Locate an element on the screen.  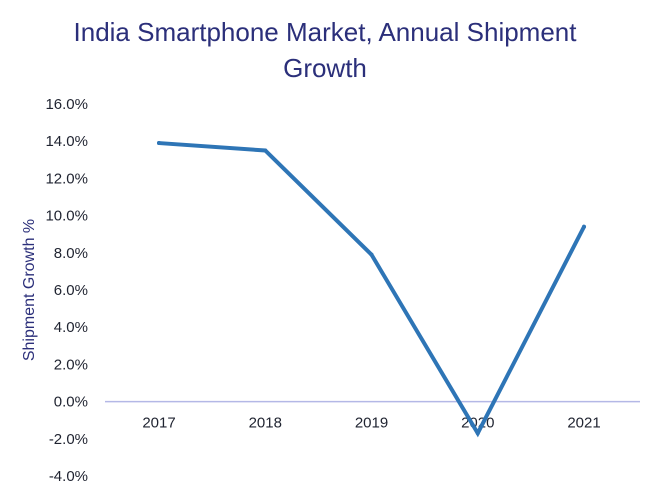
y-tick-label: 8.0% is located at coordinates (71, 253).